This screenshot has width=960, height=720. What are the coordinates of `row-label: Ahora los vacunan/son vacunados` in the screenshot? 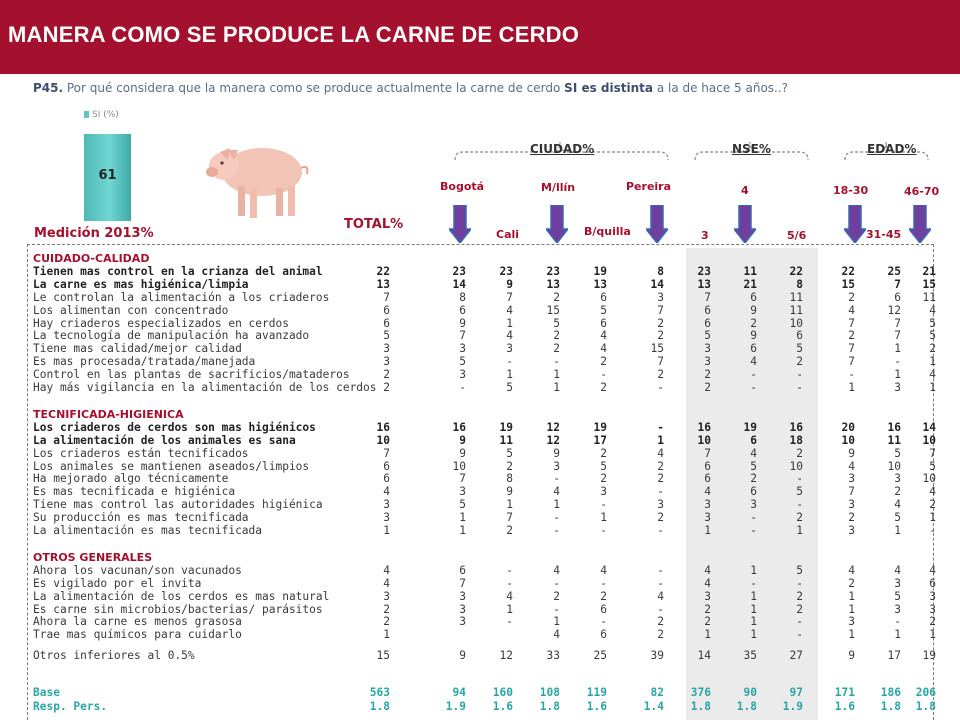 It's located at (137, 570).